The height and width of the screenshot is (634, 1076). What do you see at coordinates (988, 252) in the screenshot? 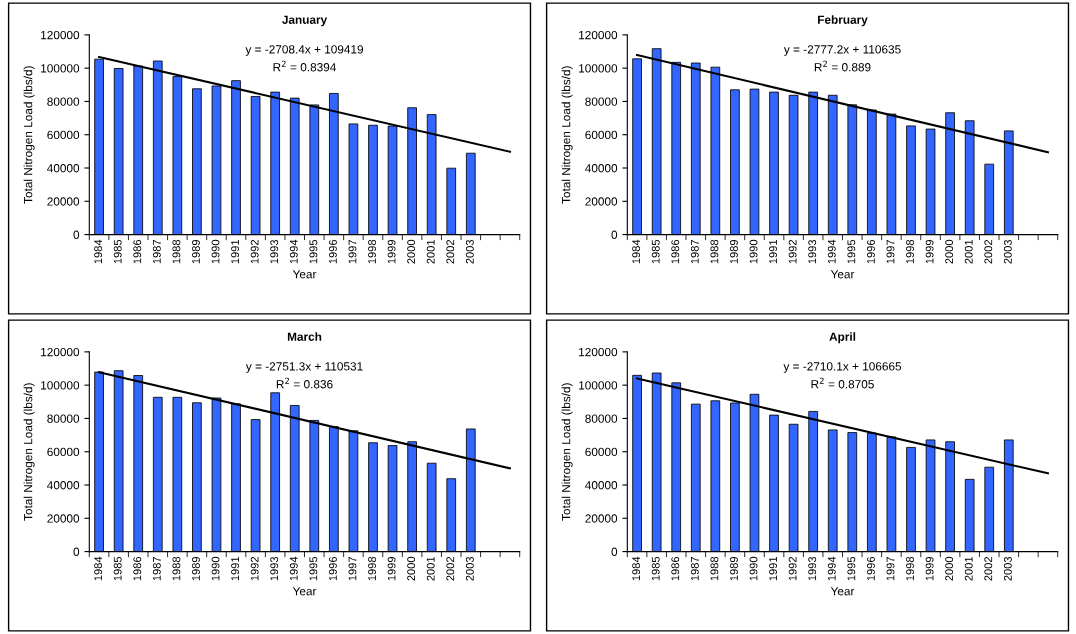
I see `x-tick-label: 2002` at bounding box center [988, 252].